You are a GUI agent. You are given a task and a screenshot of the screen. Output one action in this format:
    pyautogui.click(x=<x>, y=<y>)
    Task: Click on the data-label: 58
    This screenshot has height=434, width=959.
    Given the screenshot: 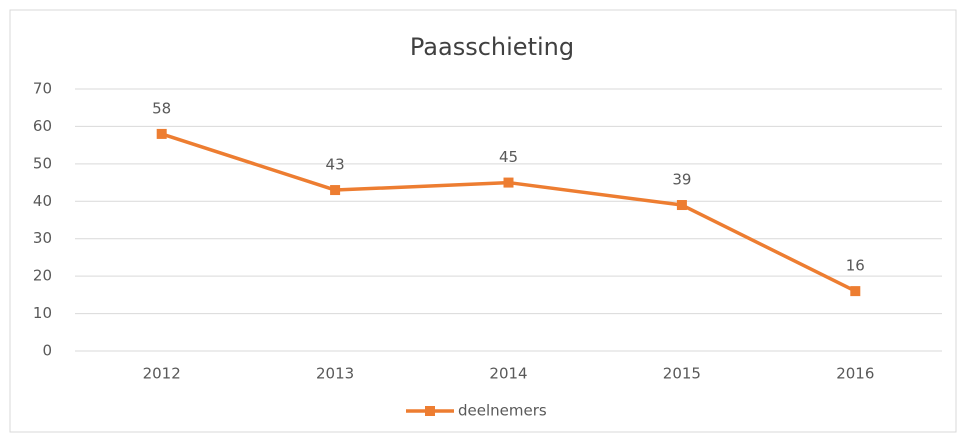 What is the action you would take?
    pyautogui.click(x=161, y=108)
    